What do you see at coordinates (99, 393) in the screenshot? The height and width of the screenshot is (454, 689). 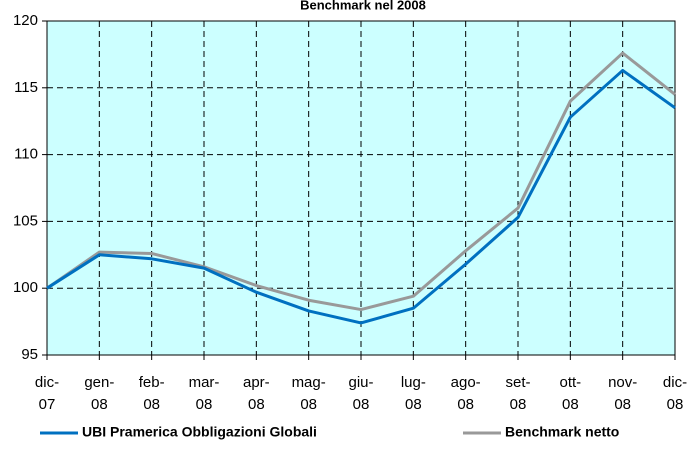 I see `x-tick-label: gen-08` at bounding box center [99, 393].